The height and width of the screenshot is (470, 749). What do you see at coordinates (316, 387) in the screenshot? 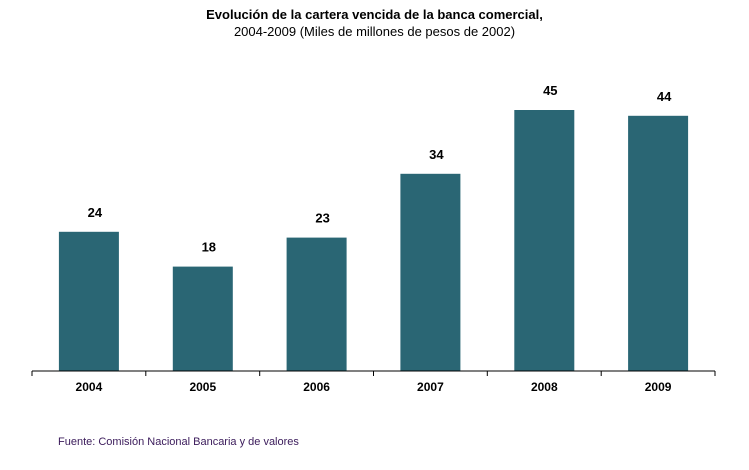
I see `x-tick-label-2006: 2006` at bounding box center [316, 387].